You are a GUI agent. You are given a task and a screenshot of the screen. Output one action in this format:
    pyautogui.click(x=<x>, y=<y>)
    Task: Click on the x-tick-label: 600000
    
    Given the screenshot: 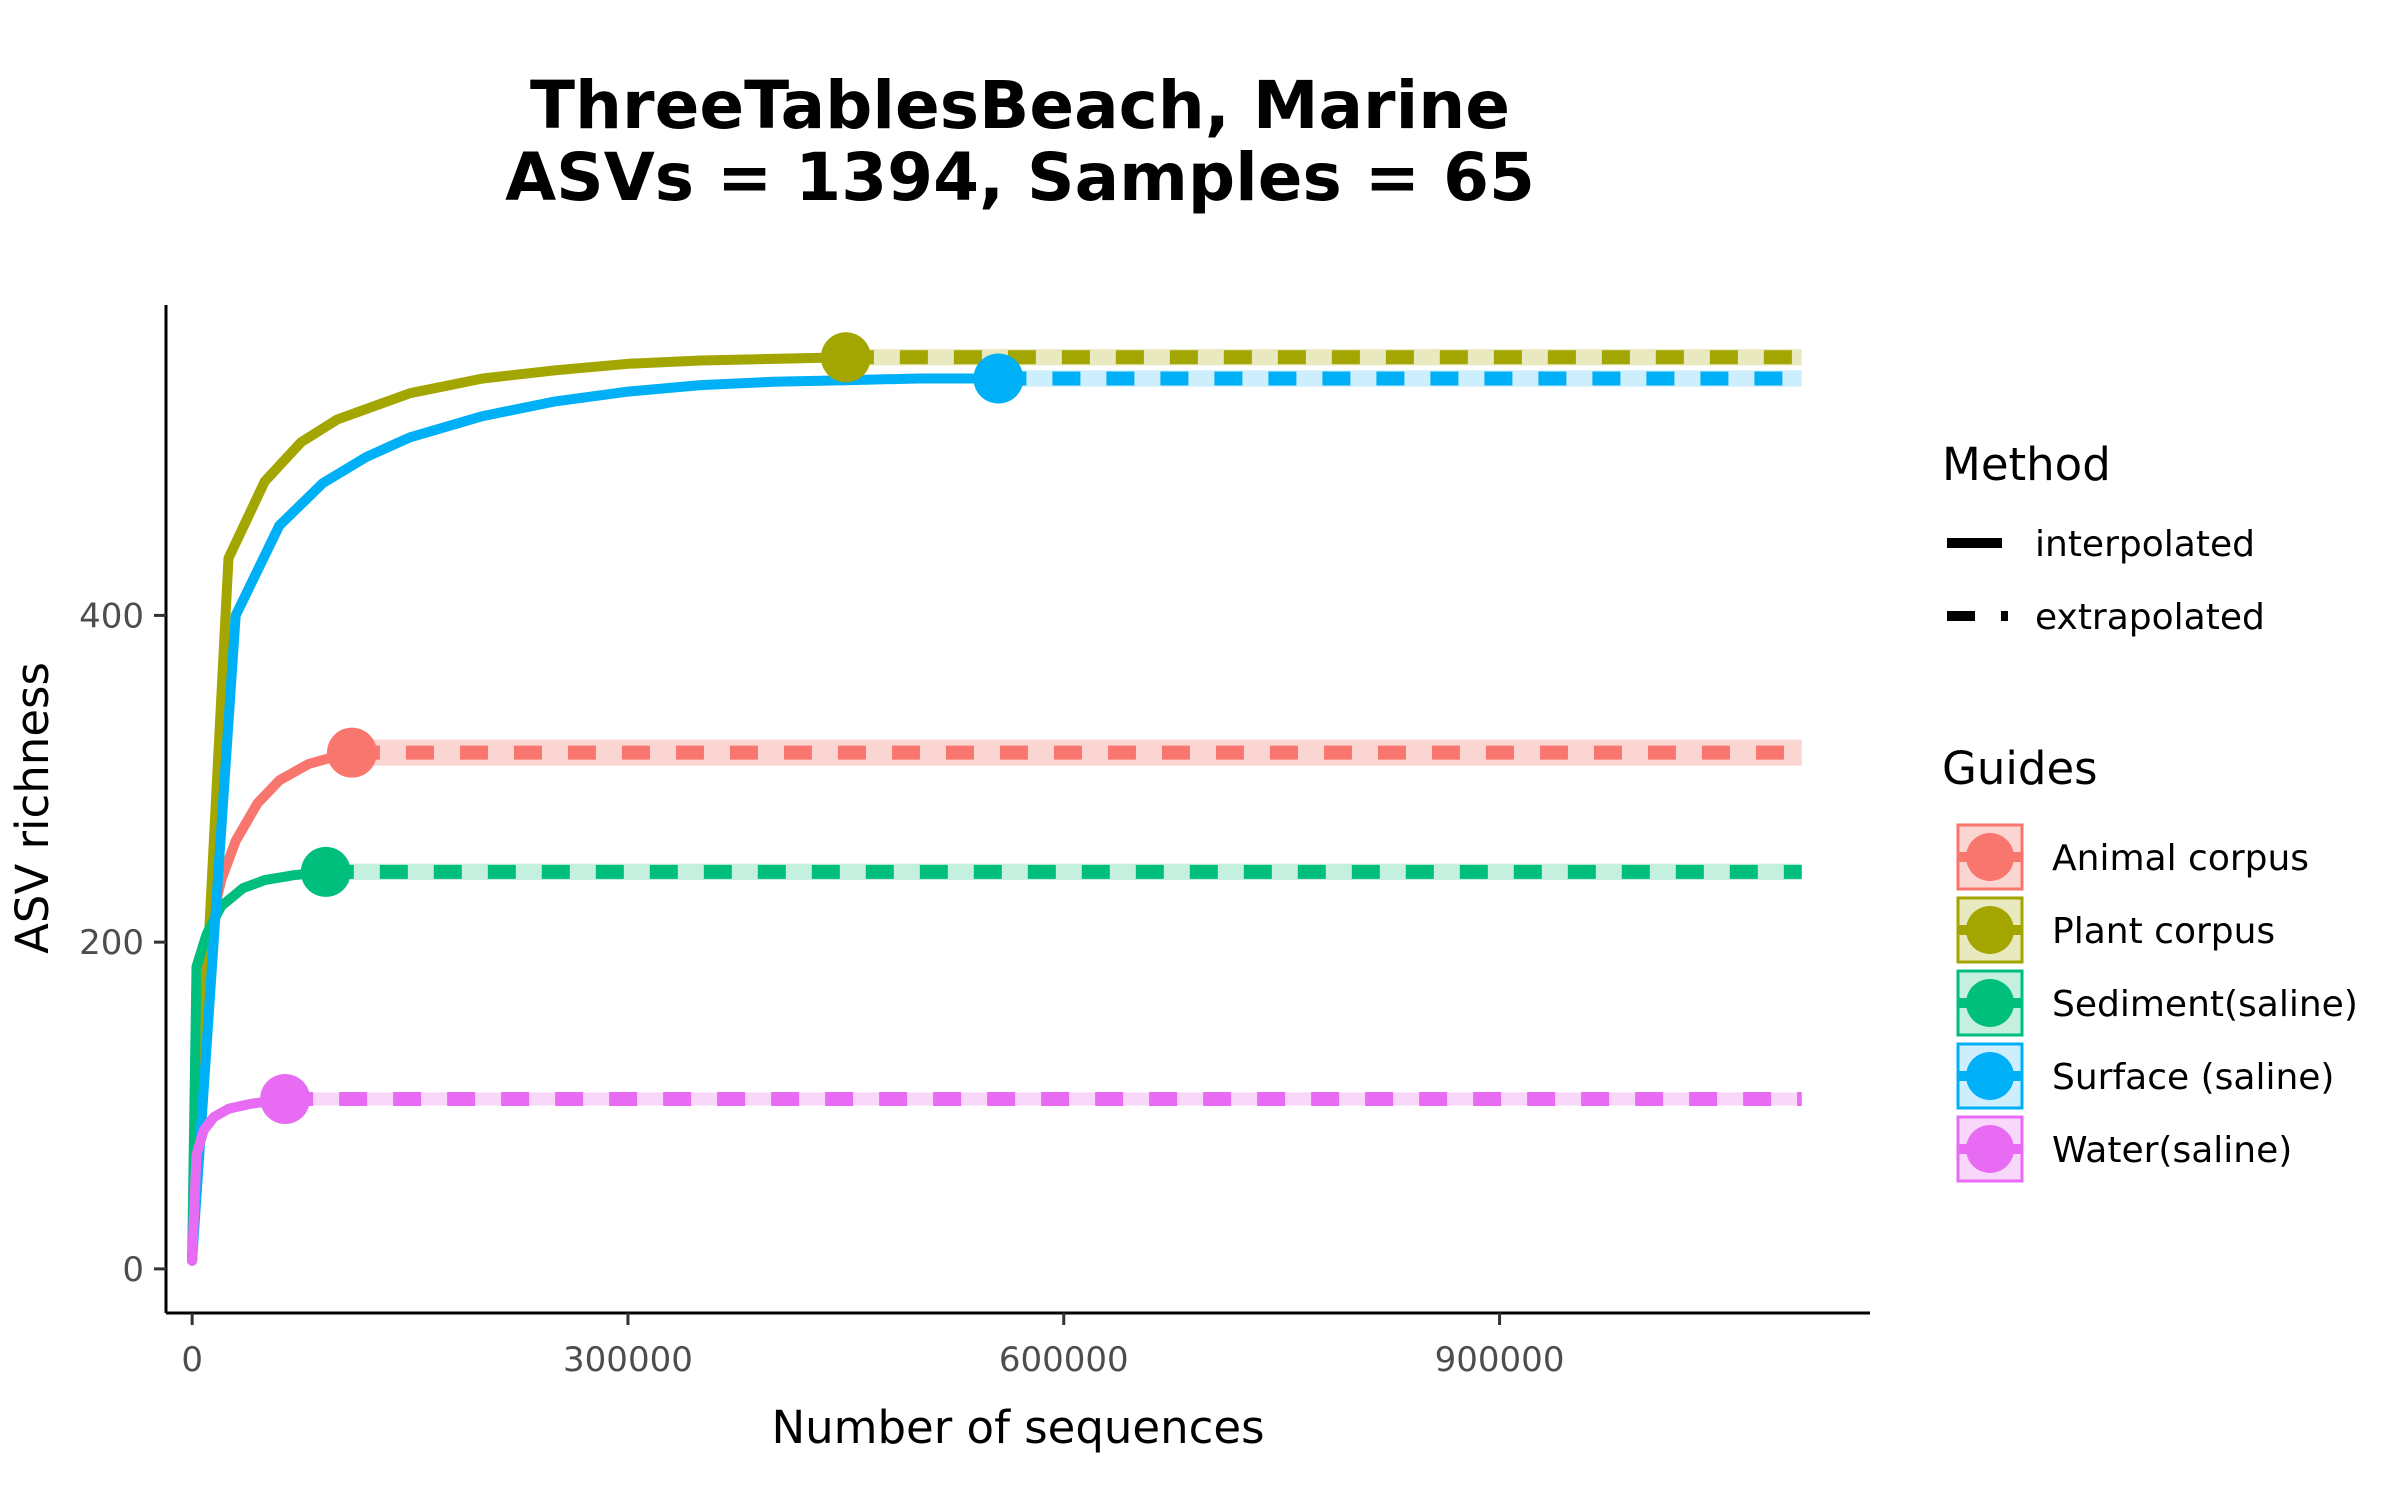 What is the action you would take?
    pyautogui.click(x=1064, y=1360)
    